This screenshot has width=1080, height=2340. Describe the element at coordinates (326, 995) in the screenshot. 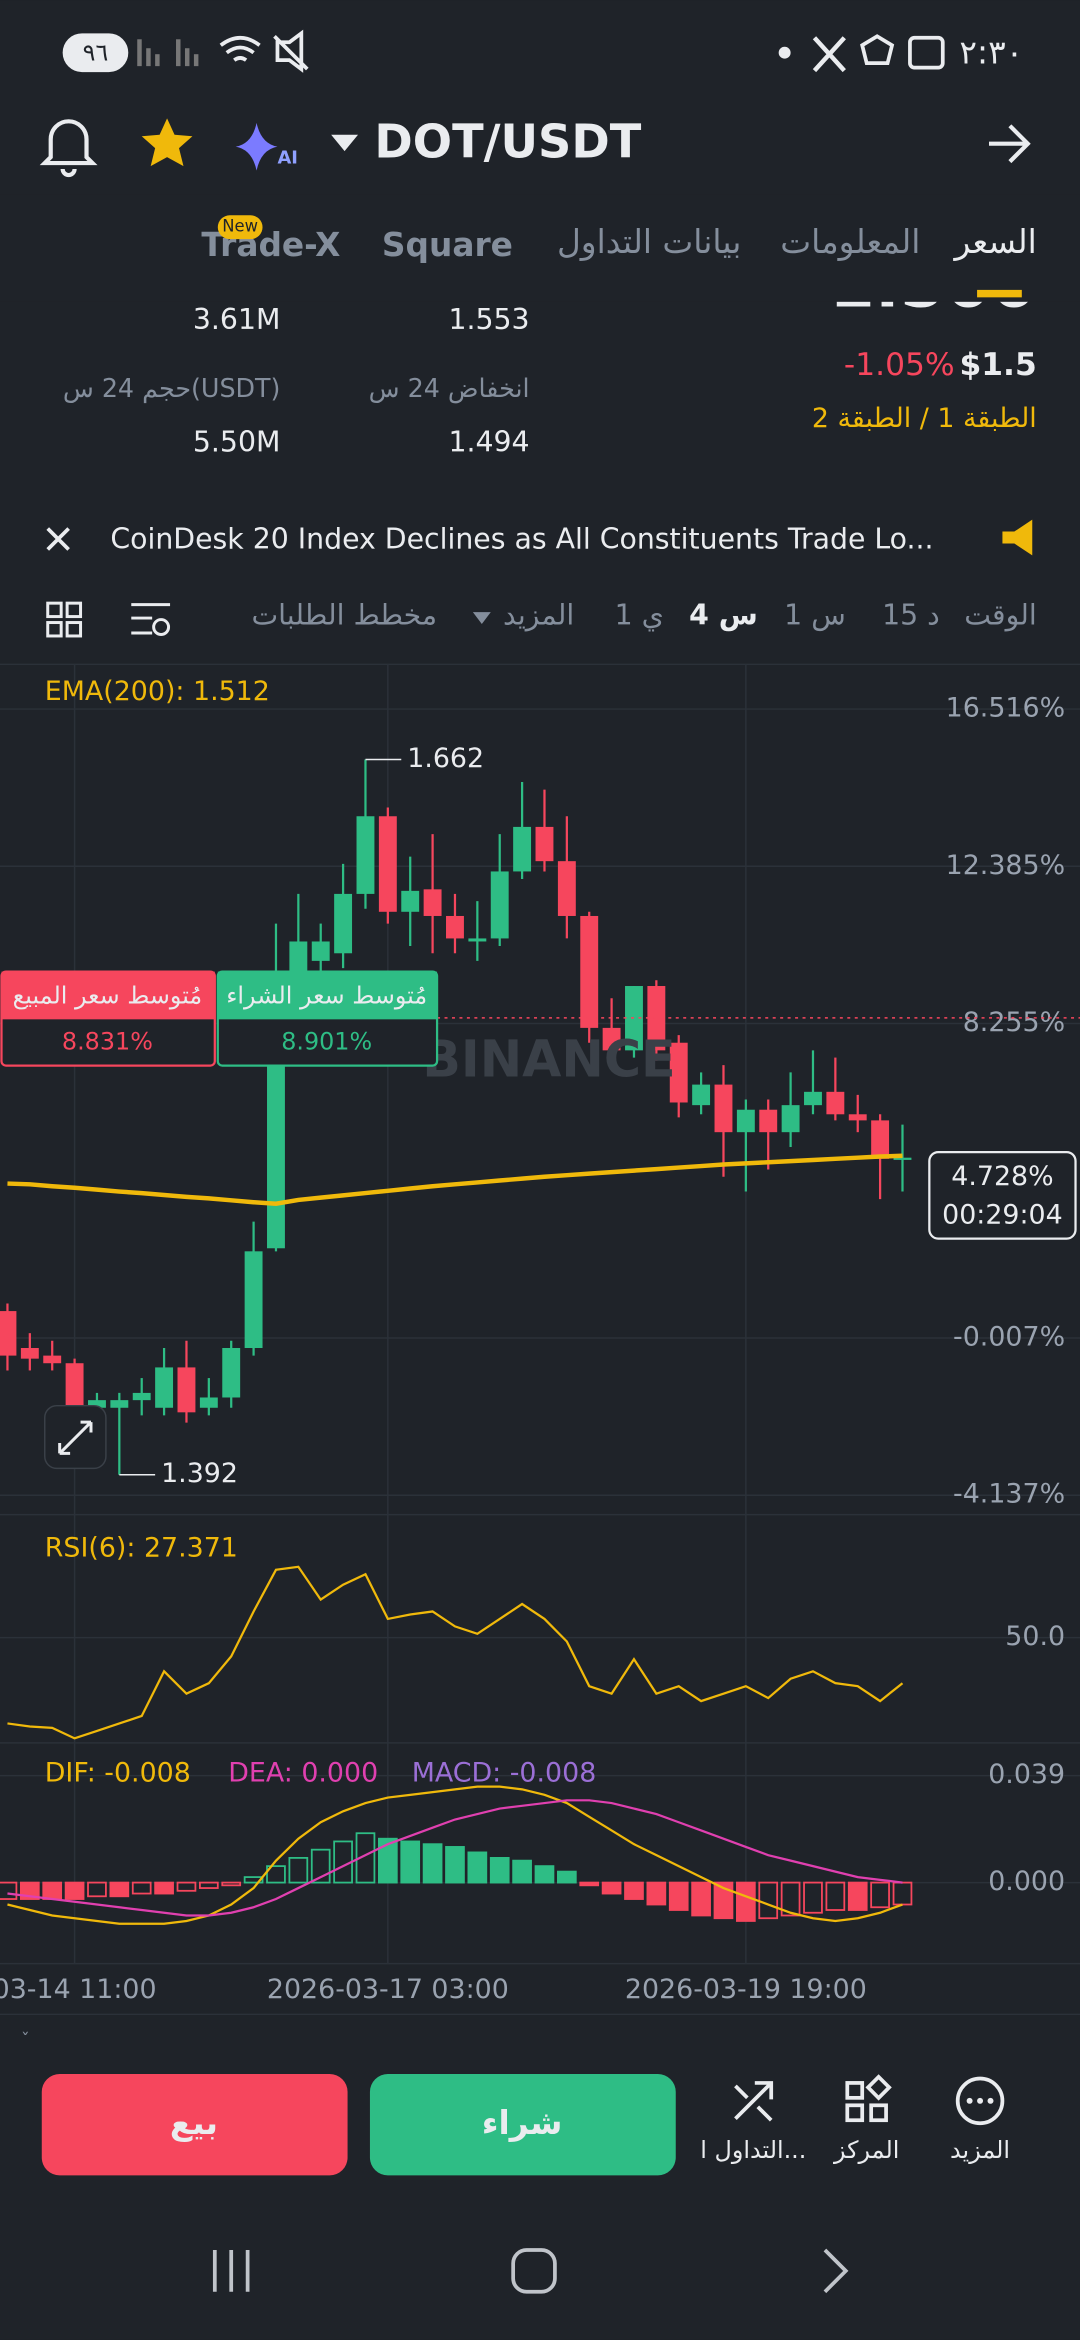

I see `buy-avg-label: مُتوسط سعر الشراء` at that location.